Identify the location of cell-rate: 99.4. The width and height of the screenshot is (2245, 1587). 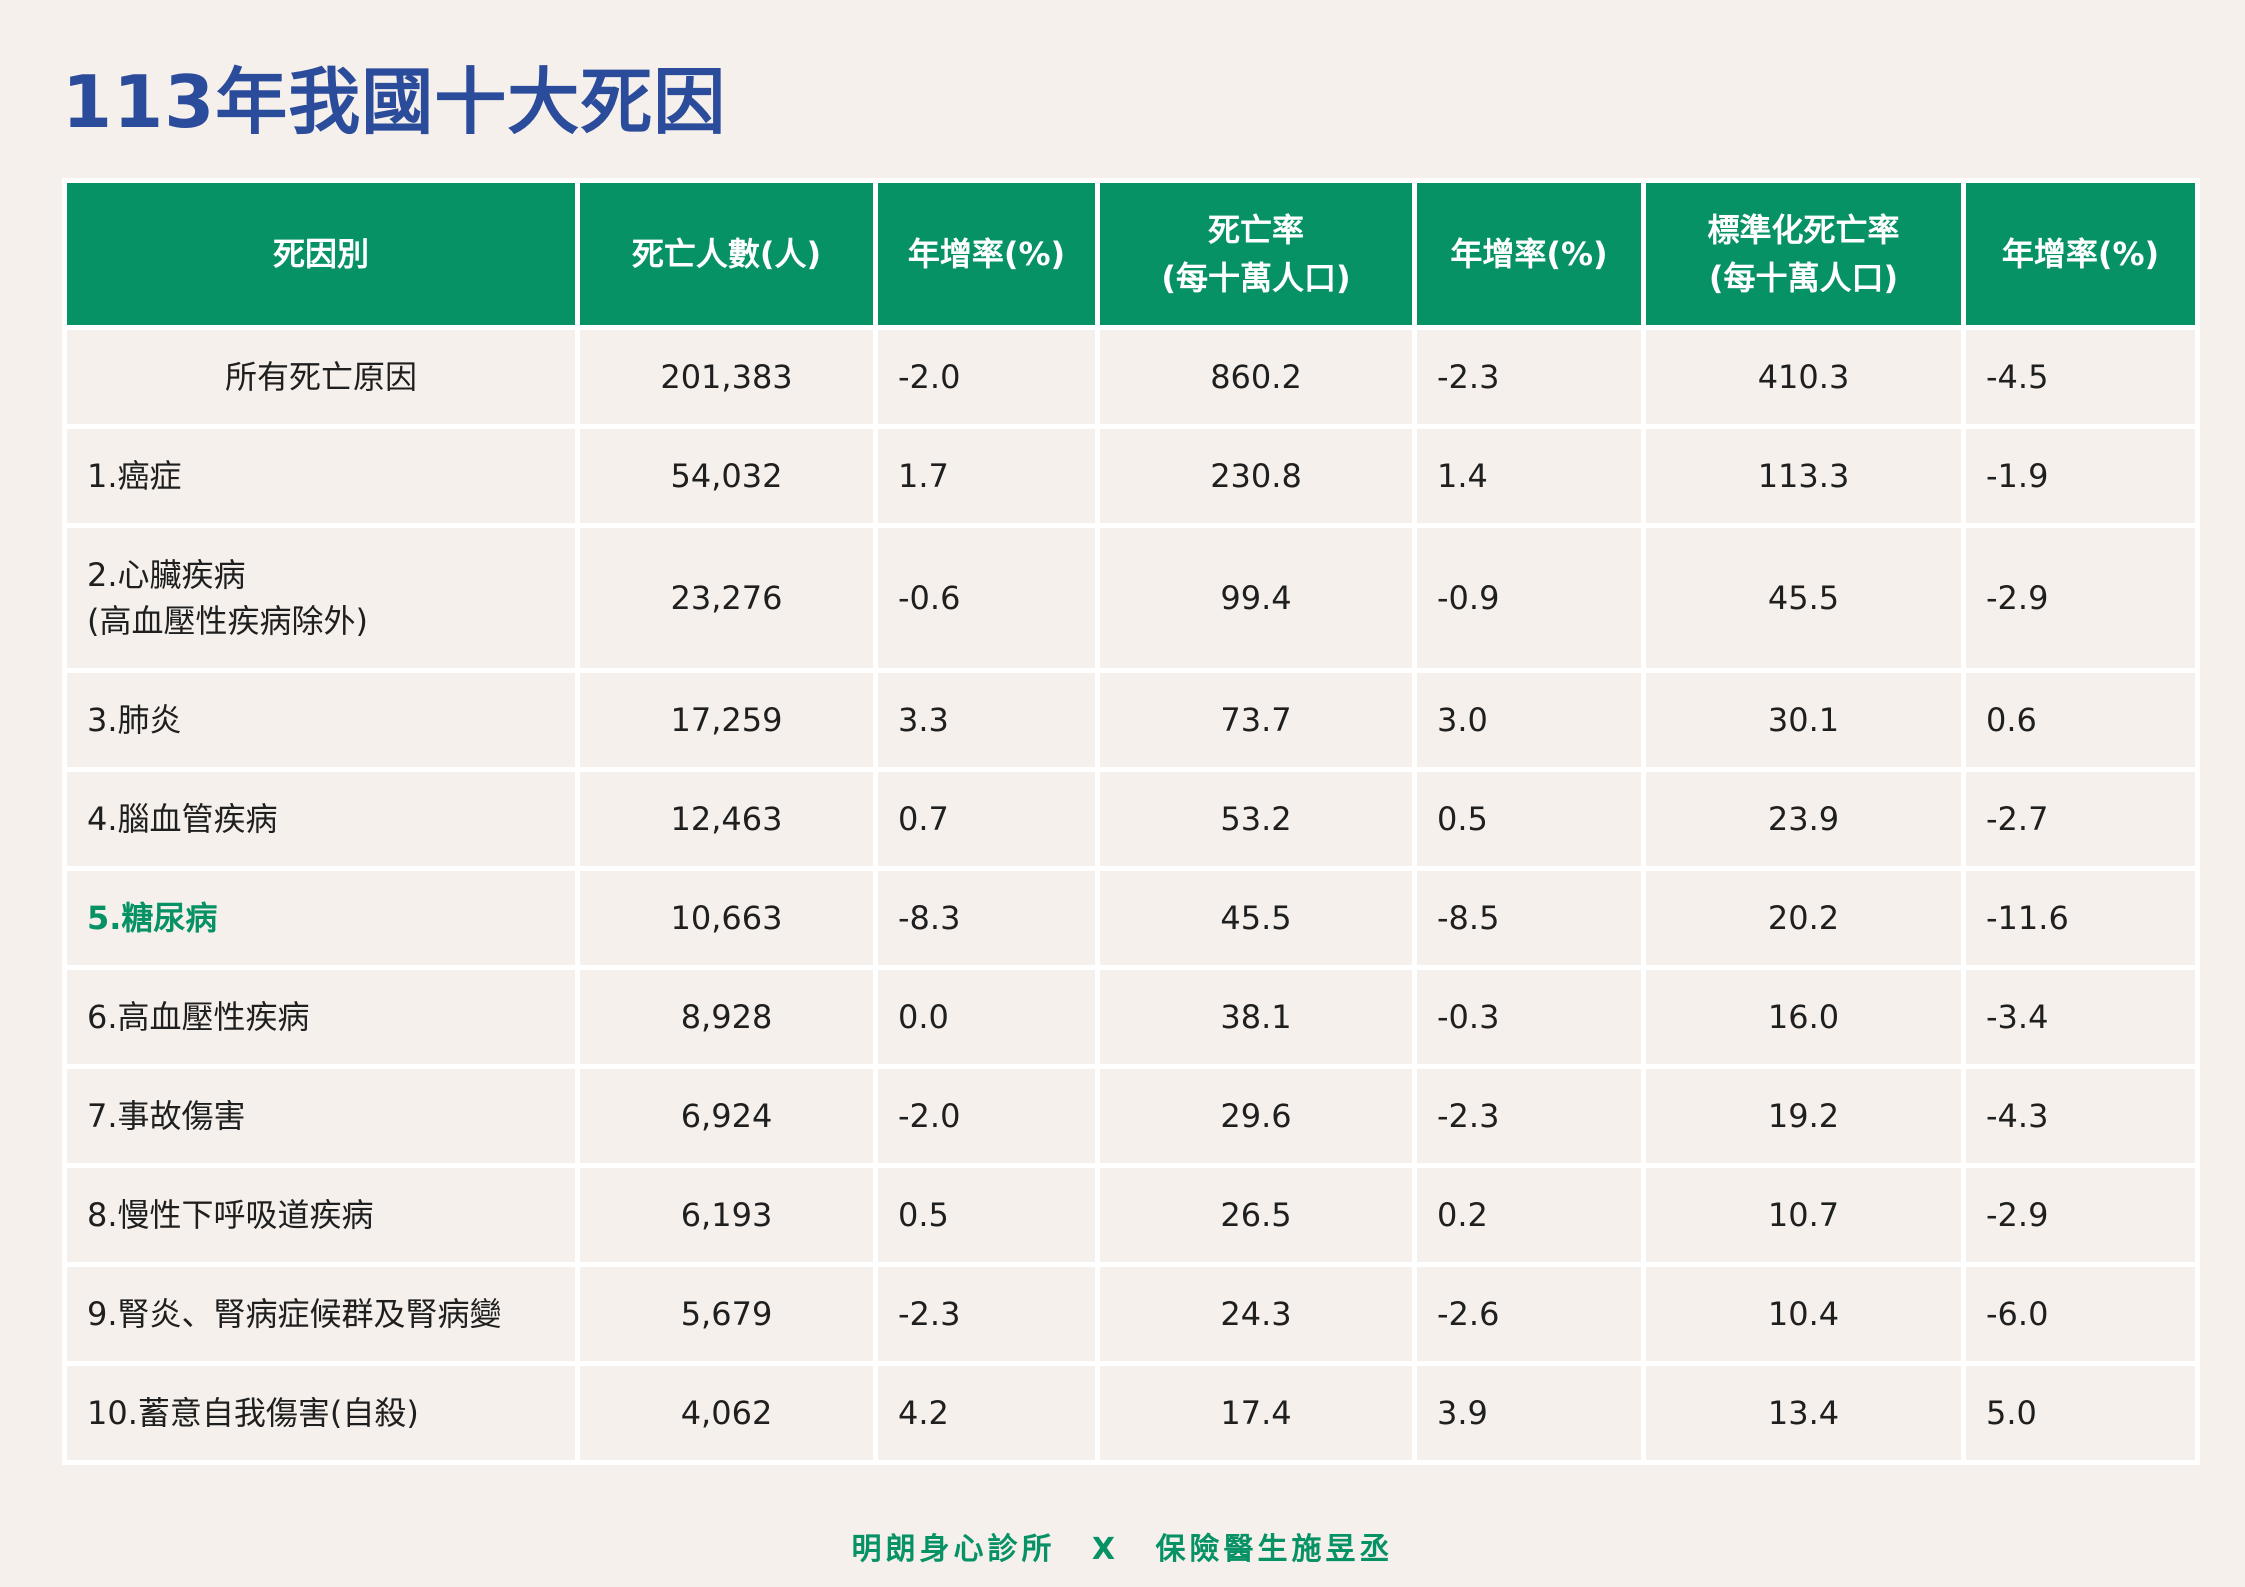
(1256, 598).